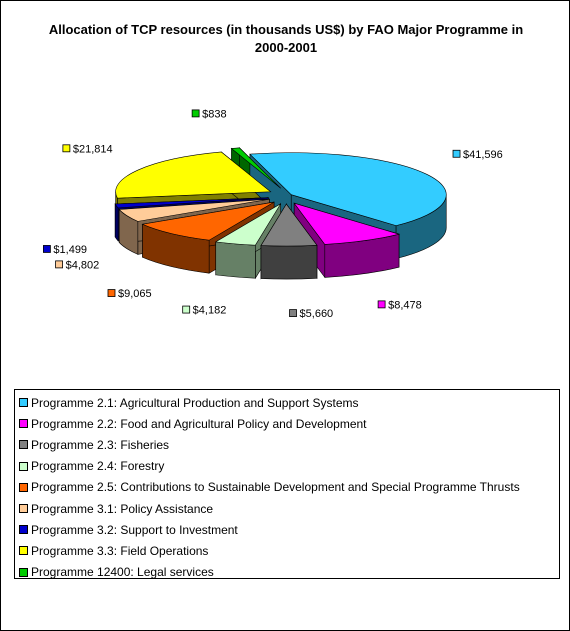 The width and height of the screenshot is (570, 631). I want to click on legend-label: Programme 3.3: Field Operations, so click(120, 550).